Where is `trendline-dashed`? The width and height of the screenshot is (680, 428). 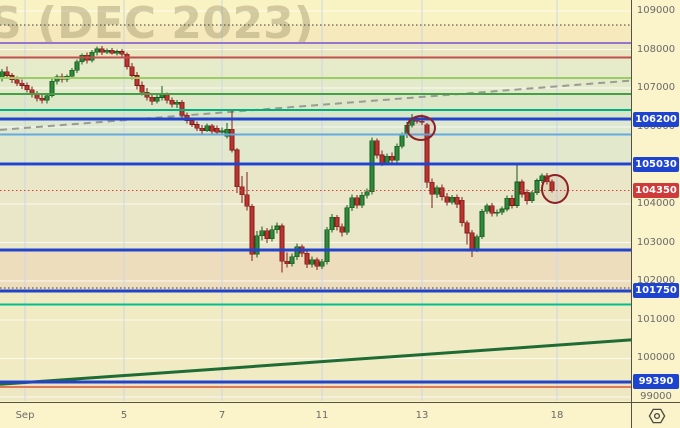 trendline-dashed is located at coordinates (315, 105).